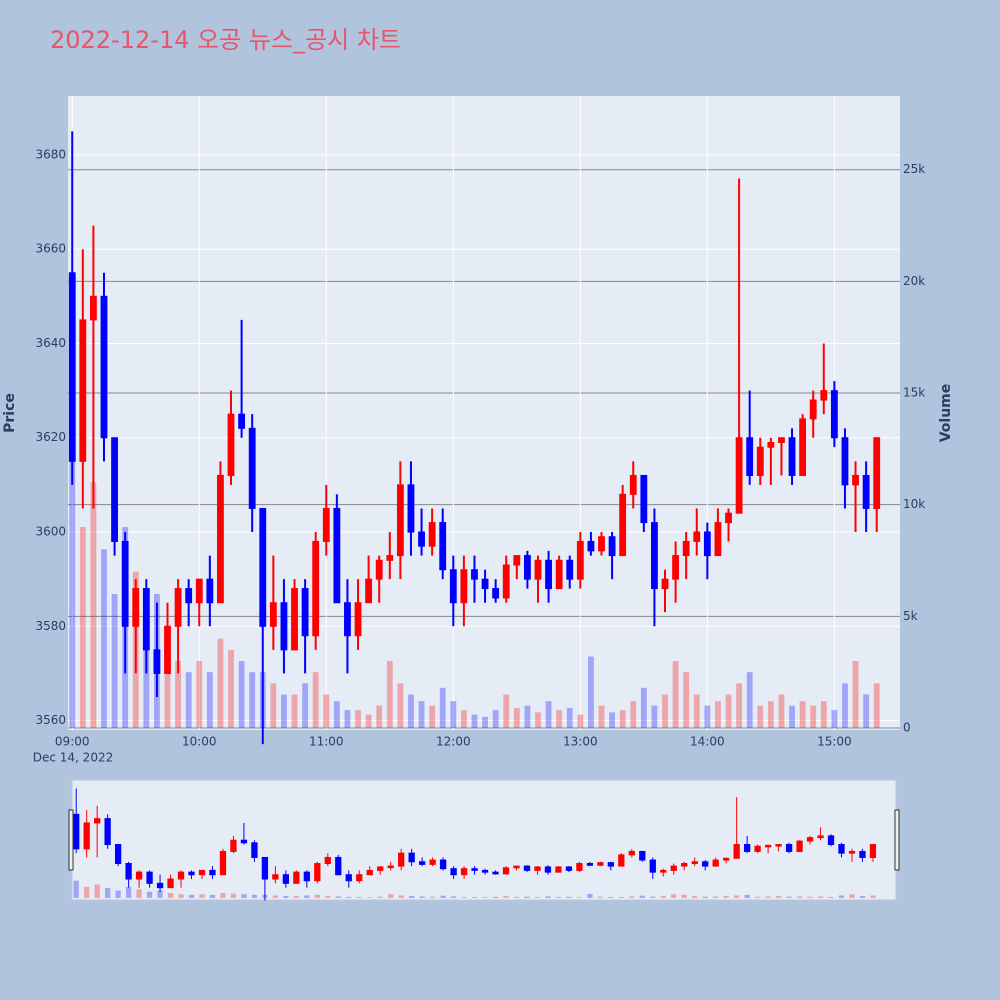 This screenshot has height=1000, width=1000. What do you see at coordinates (50, 343) in the screenshot?
I see `y-tick-label: 3640` at bounding box center [50, 343].